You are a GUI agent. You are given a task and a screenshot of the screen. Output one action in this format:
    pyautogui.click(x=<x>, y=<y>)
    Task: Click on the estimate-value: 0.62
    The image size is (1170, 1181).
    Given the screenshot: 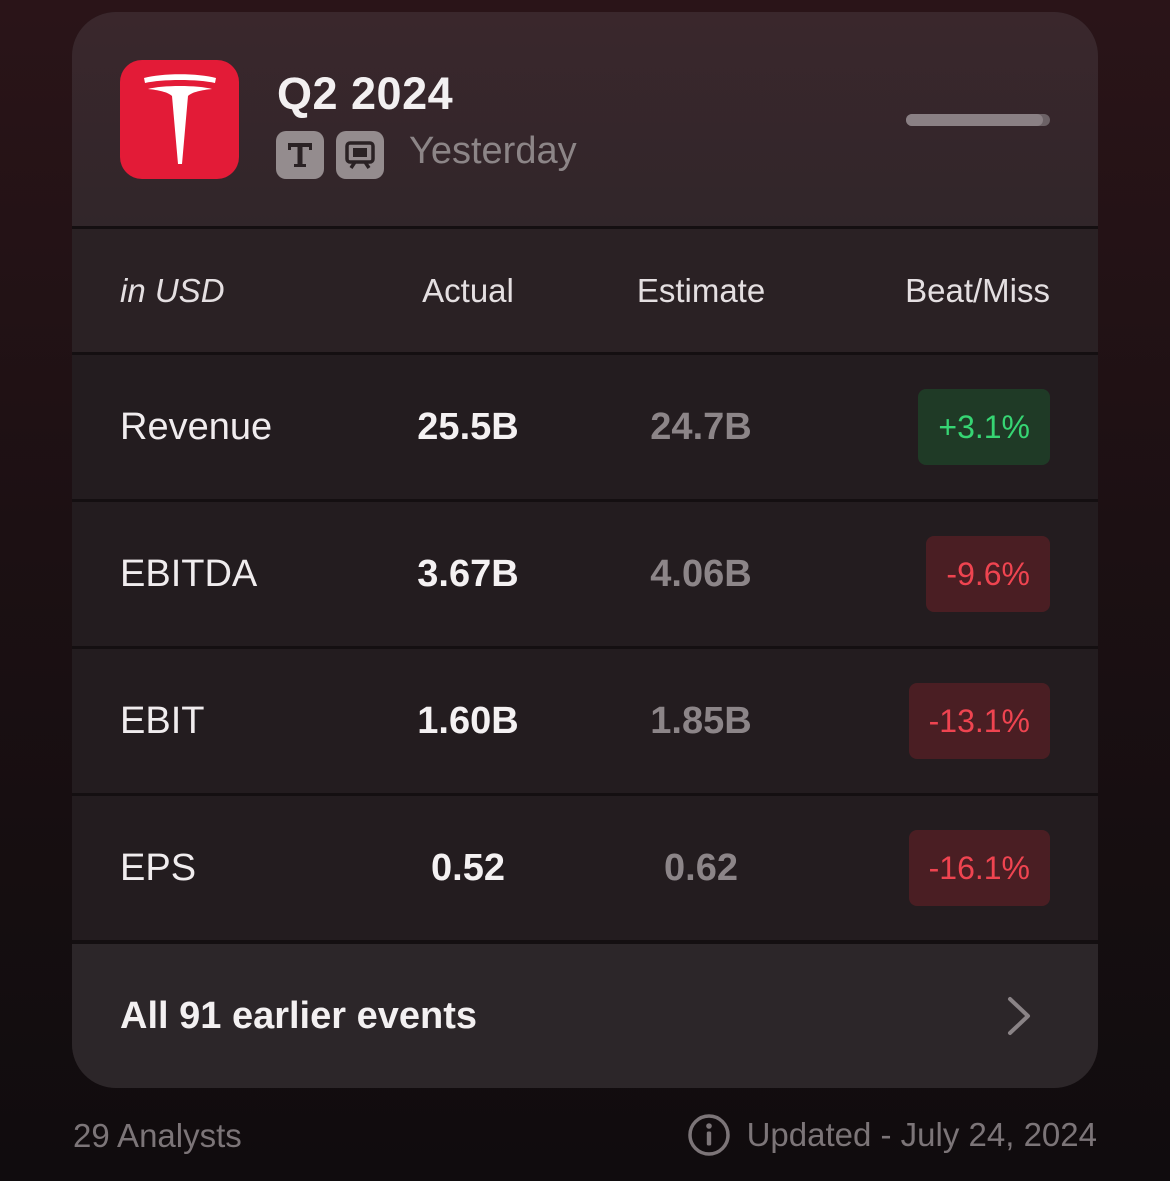 What is the action you would take?
    pyautogui.click(x=701, y=868)
    